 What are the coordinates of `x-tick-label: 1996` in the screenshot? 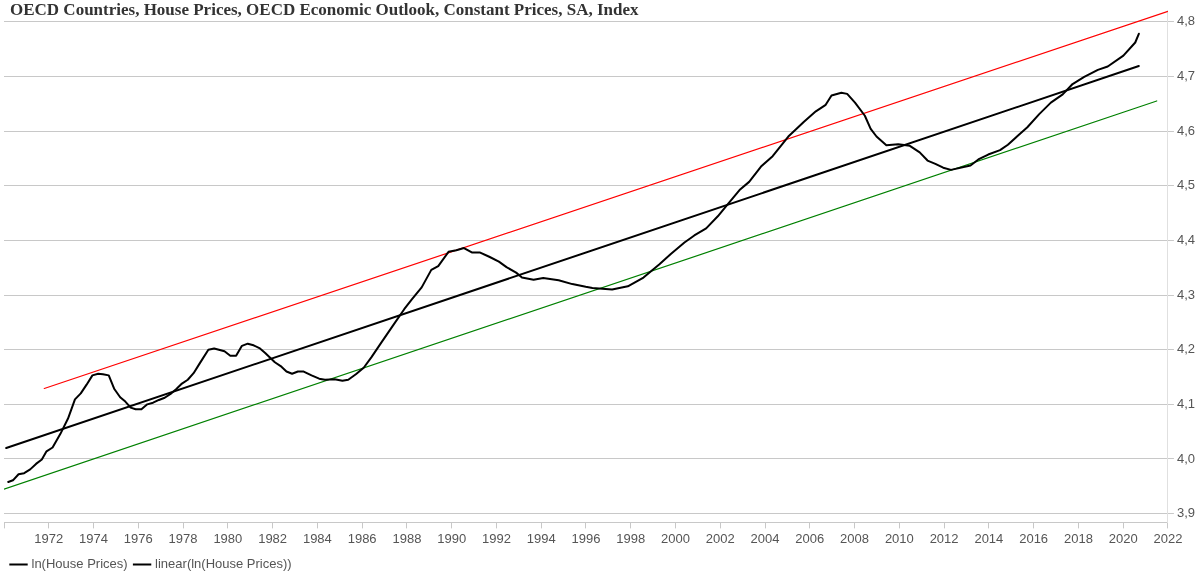 It's located at (586, 538).